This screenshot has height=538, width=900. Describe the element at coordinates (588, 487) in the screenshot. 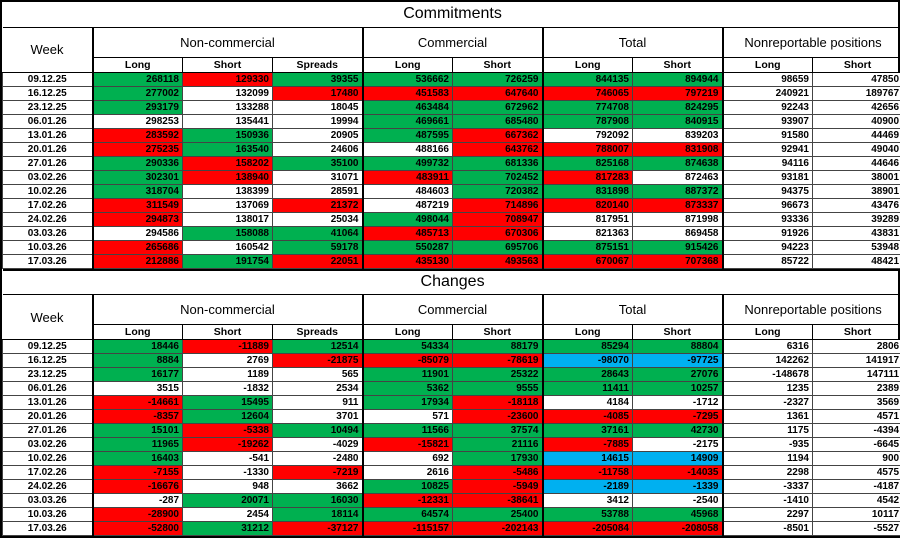

I see `value-cell: -2189` at that location.